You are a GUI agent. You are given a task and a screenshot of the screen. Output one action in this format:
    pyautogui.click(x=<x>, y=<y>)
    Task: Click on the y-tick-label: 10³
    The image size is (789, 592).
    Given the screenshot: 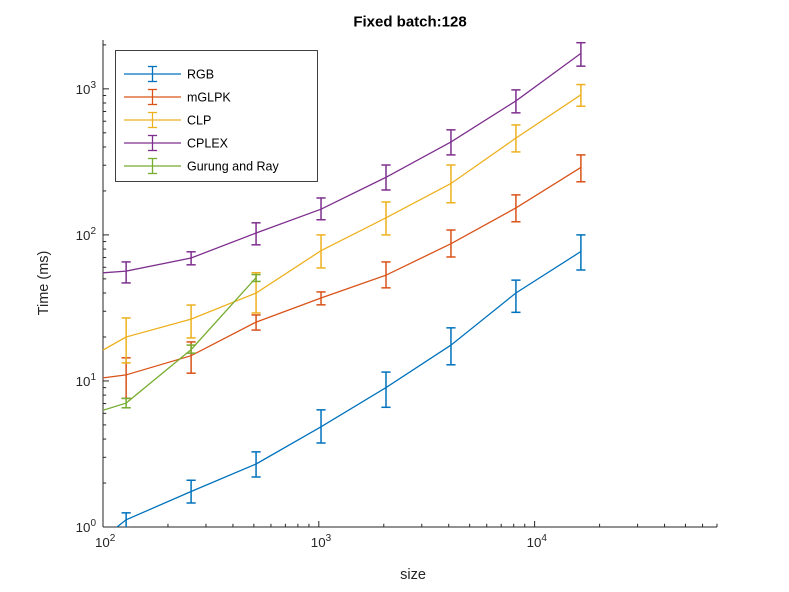 What is the action you would take?
    pyautogui.click(x=86, y=88)
    